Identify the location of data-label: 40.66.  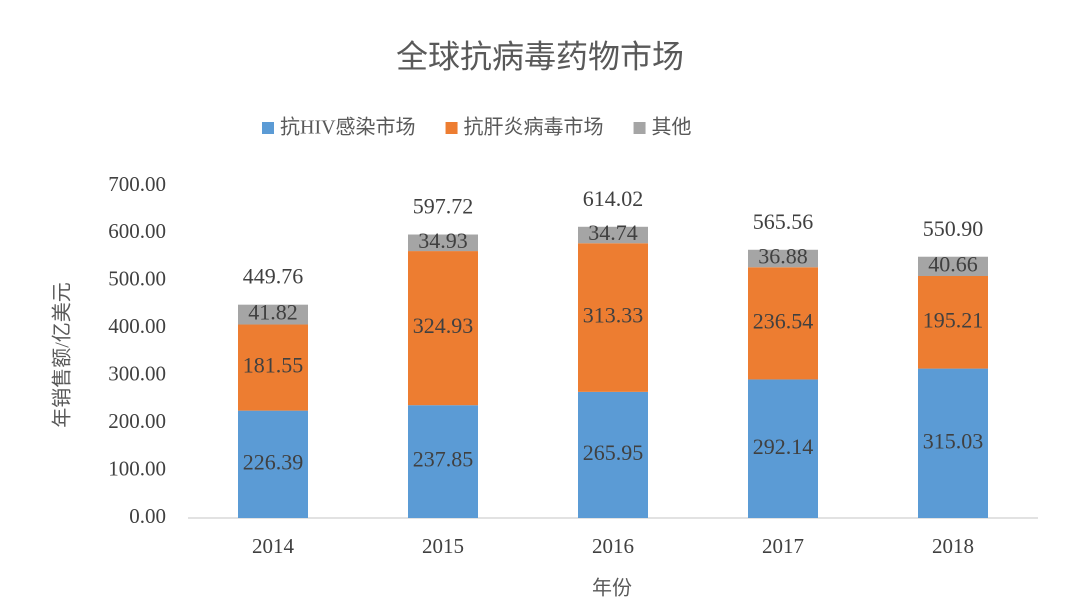
(953, 263).